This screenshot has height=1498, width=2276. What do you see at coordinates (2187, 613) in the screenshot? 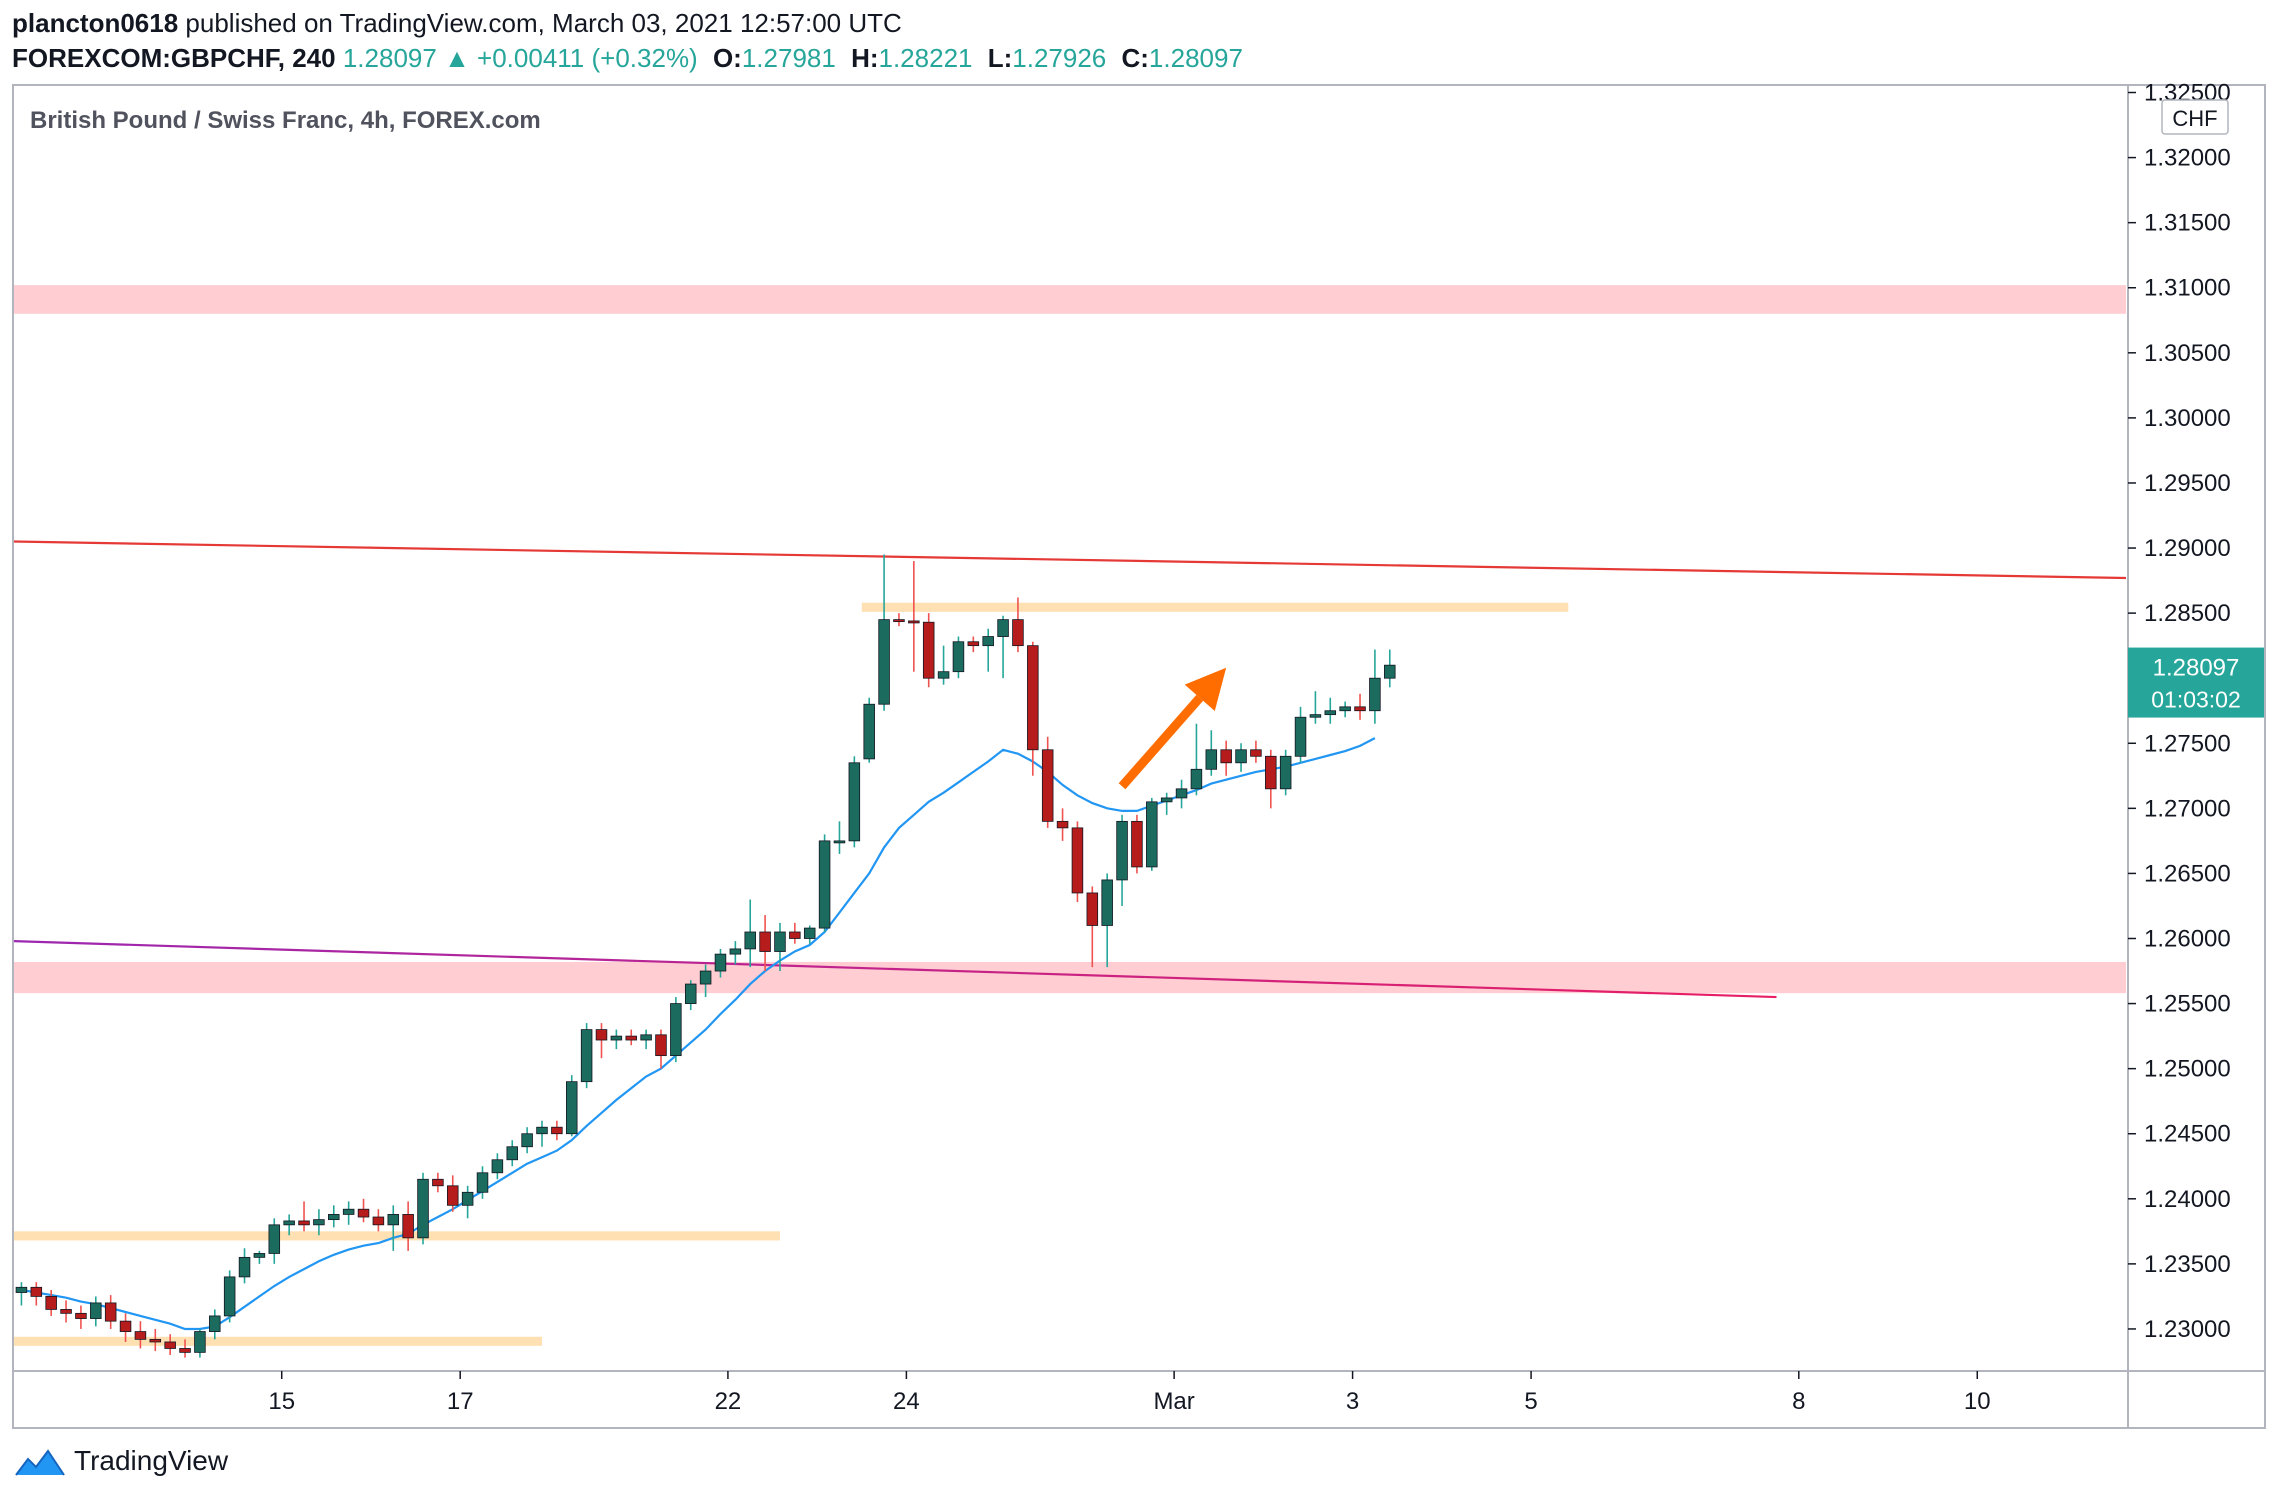
I see `price-tick-label: 1.28500` at bounding box center [2187, 613].